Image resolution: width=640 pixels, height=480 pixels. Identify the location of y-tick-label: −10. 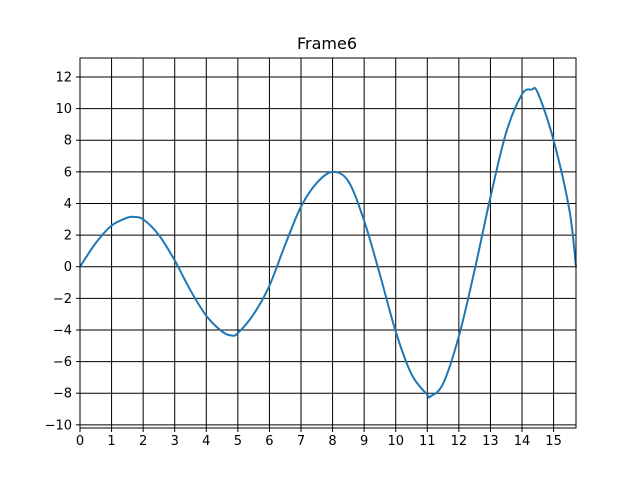
(58, 425).